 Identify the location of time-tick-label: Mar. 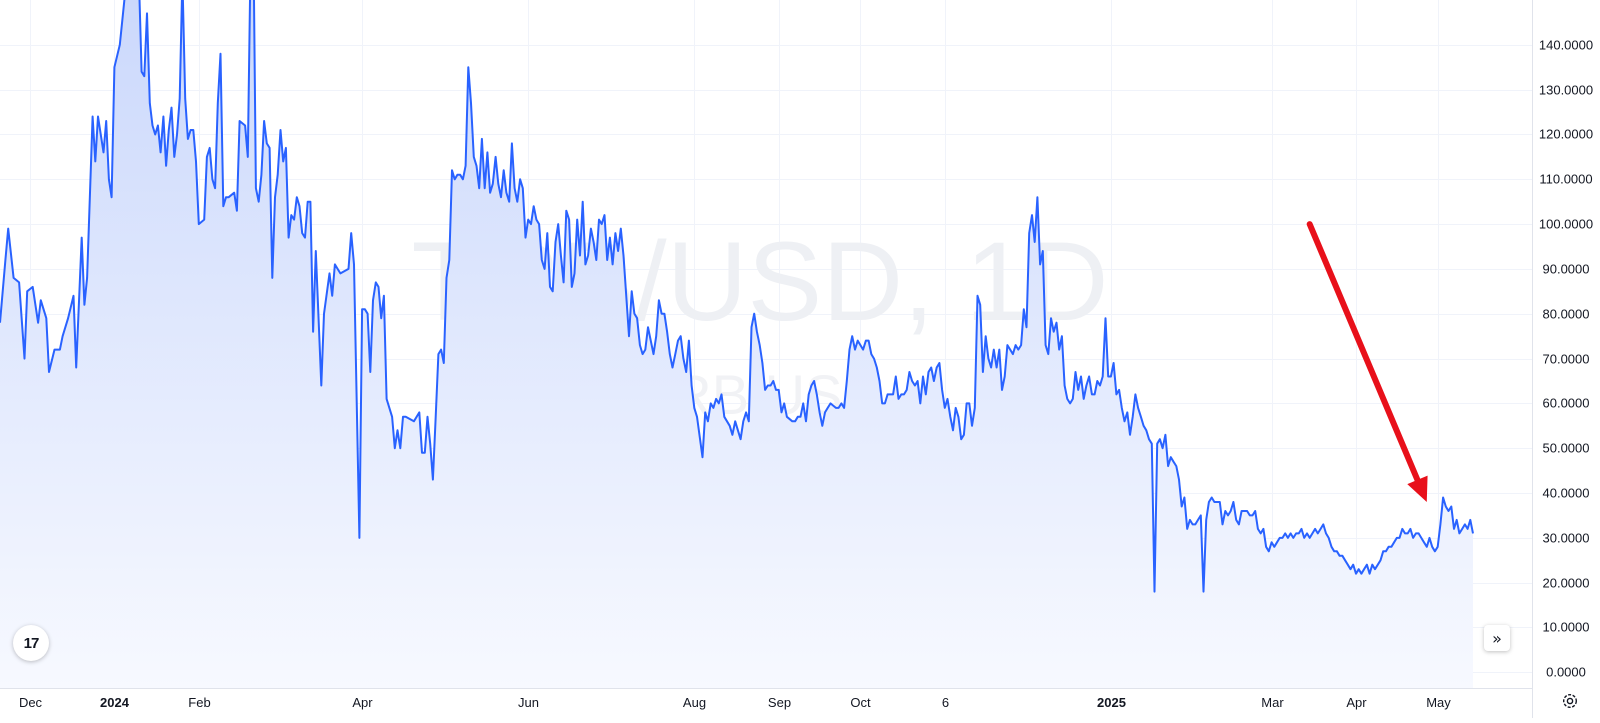
(1272, 702).